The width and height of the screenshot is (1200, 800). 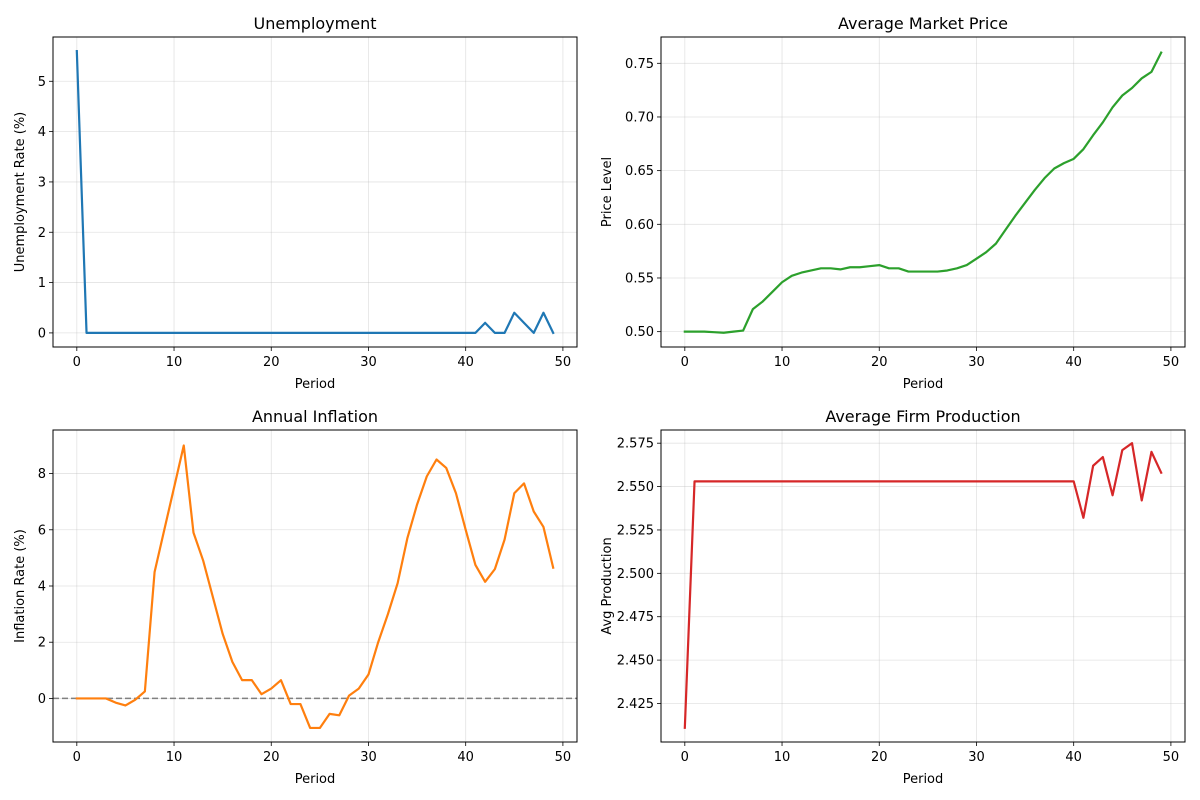 I want to click on y-tick-label: 0.75, so click(x=639, y=64).